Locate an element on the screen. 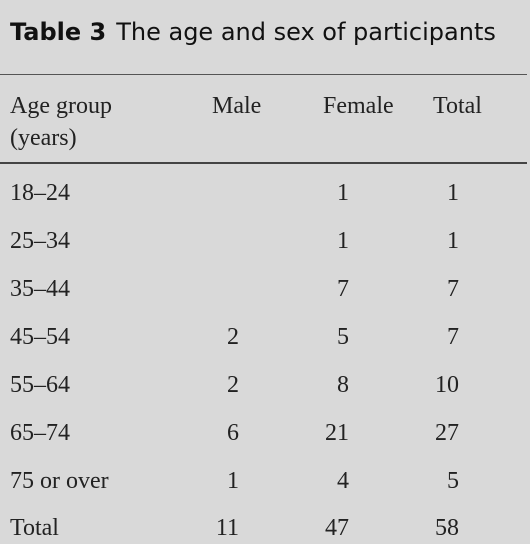 The image size is (530, 544). cell-female: 4 is located at coordinates (343, 481).